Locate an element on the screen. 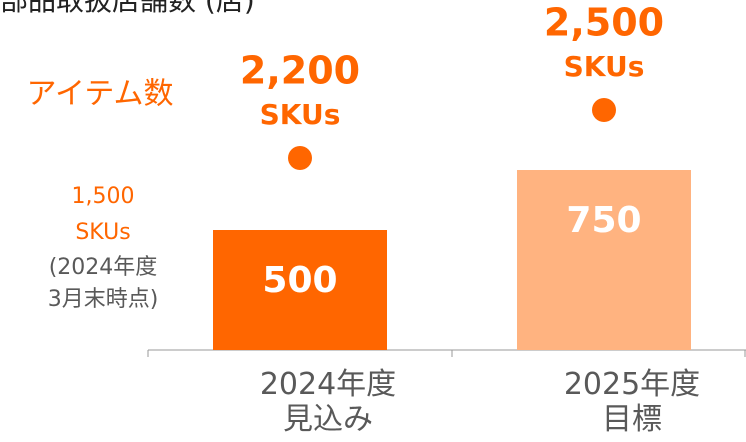 The height and width of the screenshot is (442, 746). annotation: (2024年度 3月末時点) is located at coordinates (103, 283).